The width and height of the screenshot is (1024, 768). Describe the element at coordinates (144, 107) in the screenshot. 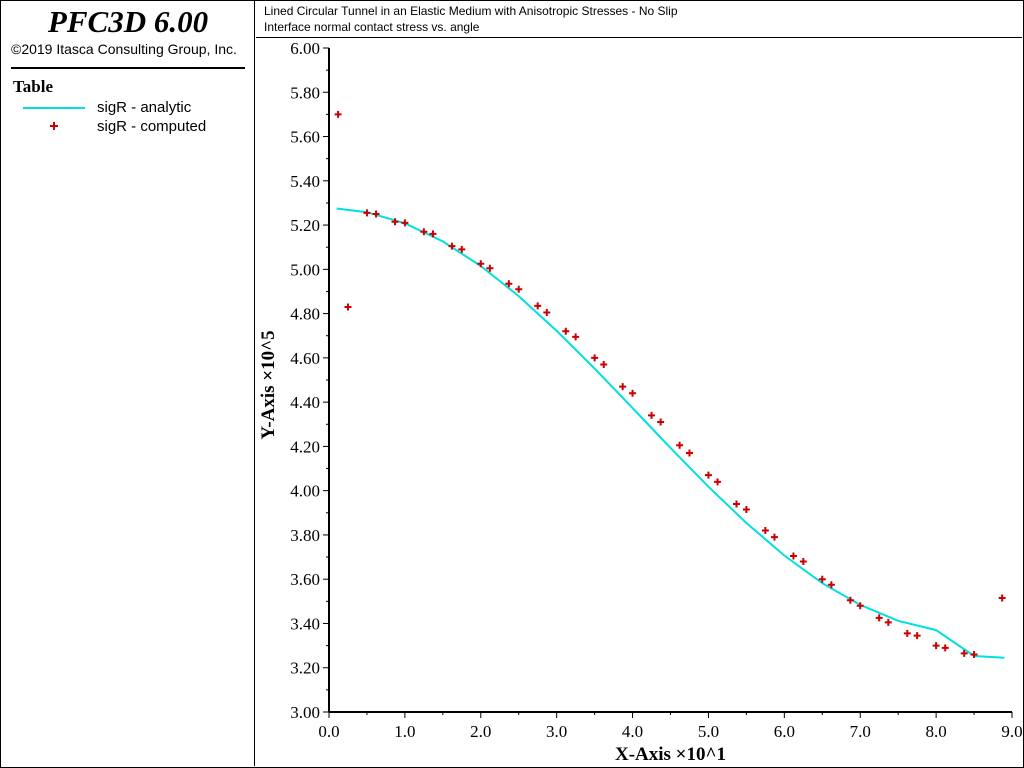

I see `legend-label-analytic: sigR - analytic` at that location.